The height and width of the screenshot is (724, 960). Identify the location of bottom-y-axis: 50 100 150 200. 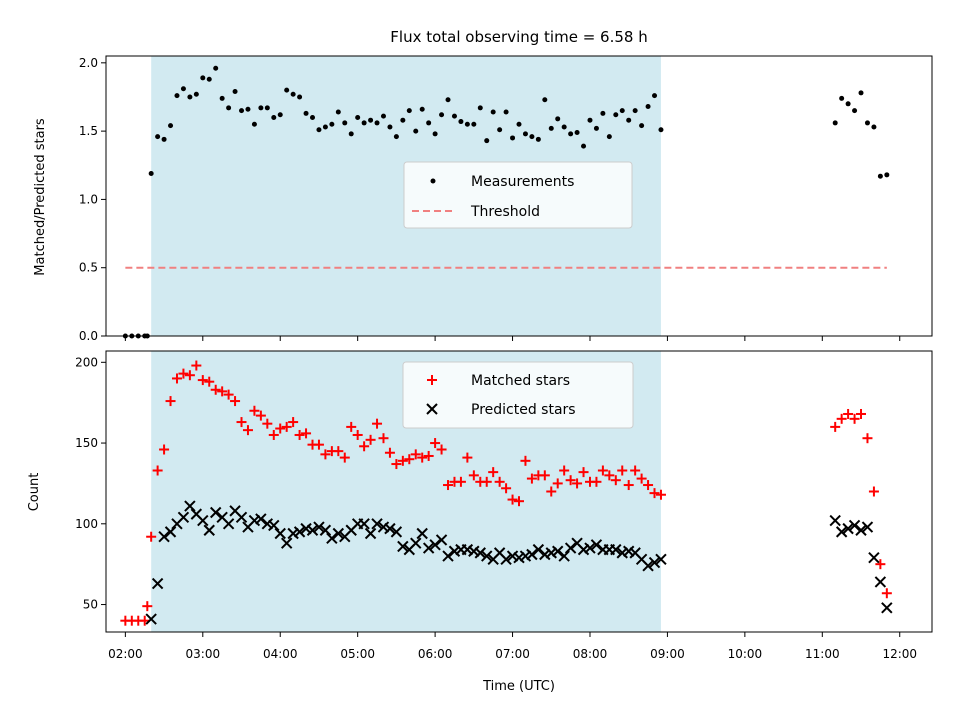
(90, 483).